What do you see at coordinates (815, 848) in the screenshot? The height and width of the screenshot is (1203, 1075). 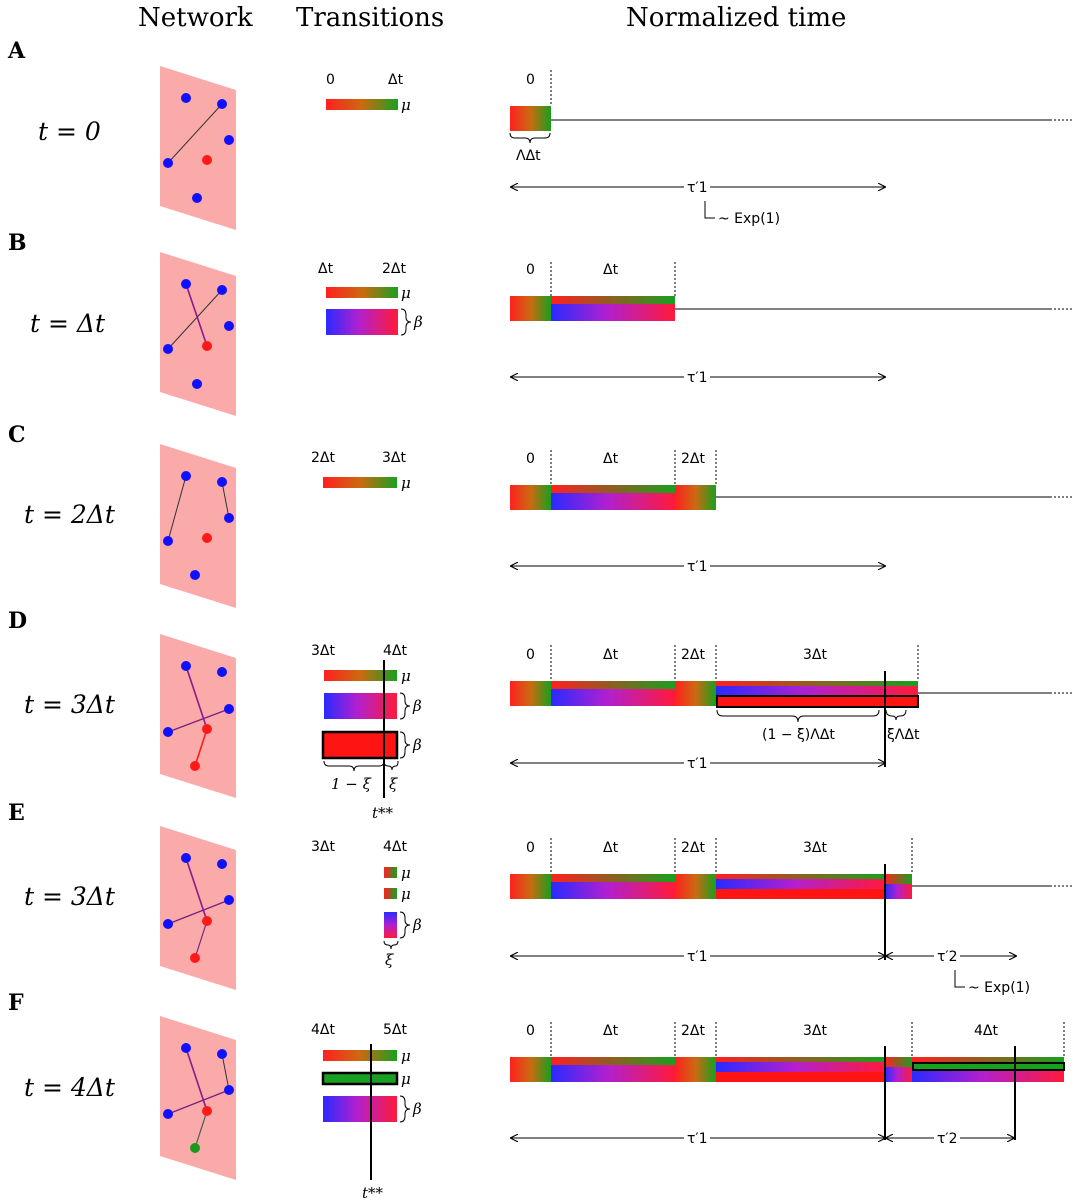 I see `time-tick-3: 3Δt` at bounding box center [815, 848].